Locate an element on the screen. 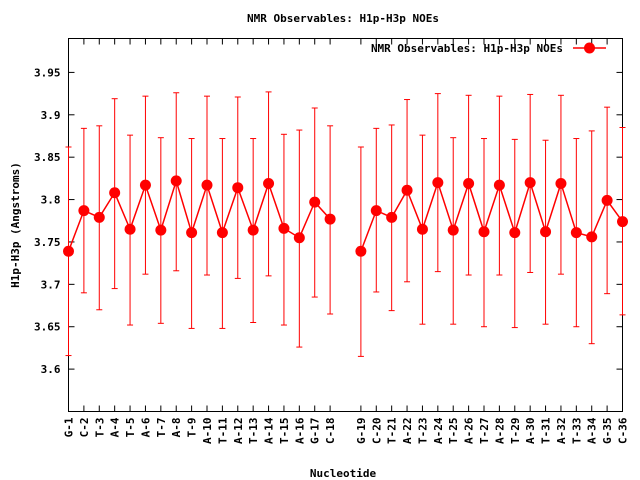 The width and height of the screenshot is (640, 480). x-tick-label: T-21 is located at coordinates (392, 430).